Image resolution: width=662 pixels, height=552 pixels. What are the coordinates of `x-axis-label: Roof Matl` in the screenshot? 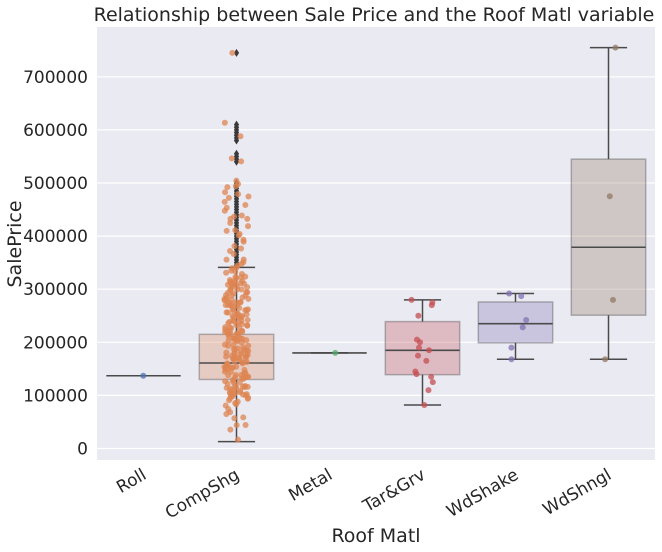 It's located at (375, 536).